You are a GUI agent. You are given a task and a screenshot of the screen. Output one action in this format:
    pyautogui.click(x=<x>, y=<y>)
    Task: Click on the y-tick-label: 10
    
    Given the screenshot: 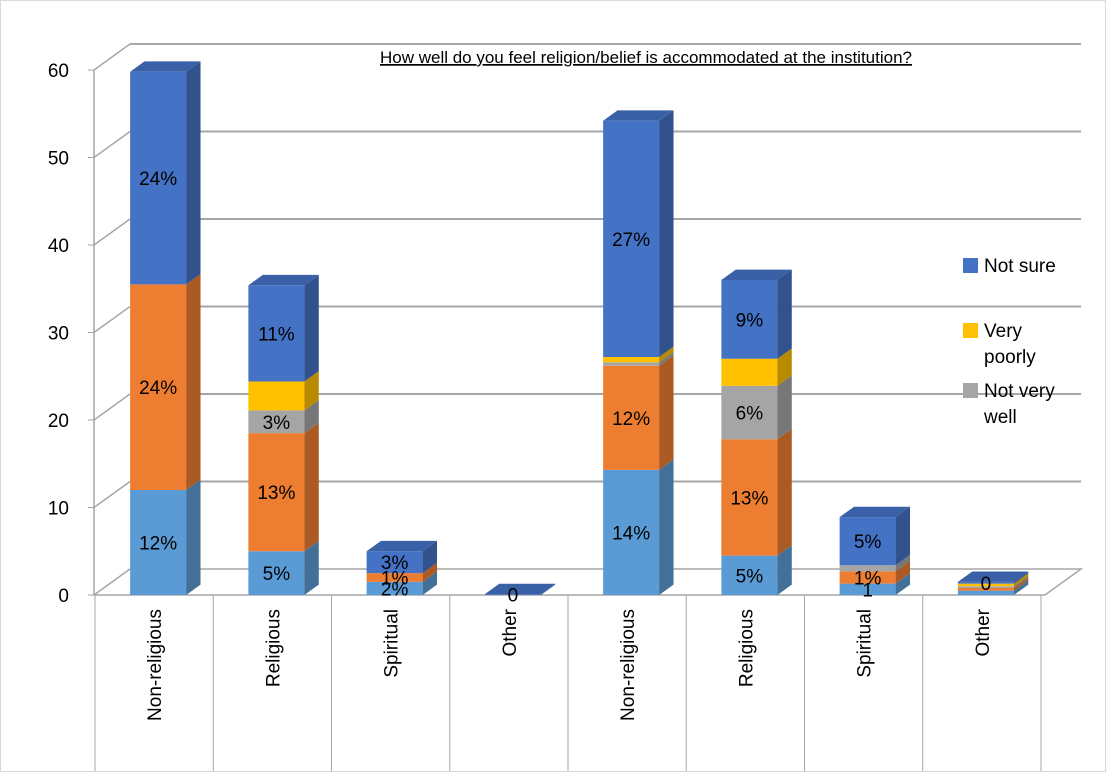 What is the action you would take?
    pyautogui.click(x=58, y=509)
    